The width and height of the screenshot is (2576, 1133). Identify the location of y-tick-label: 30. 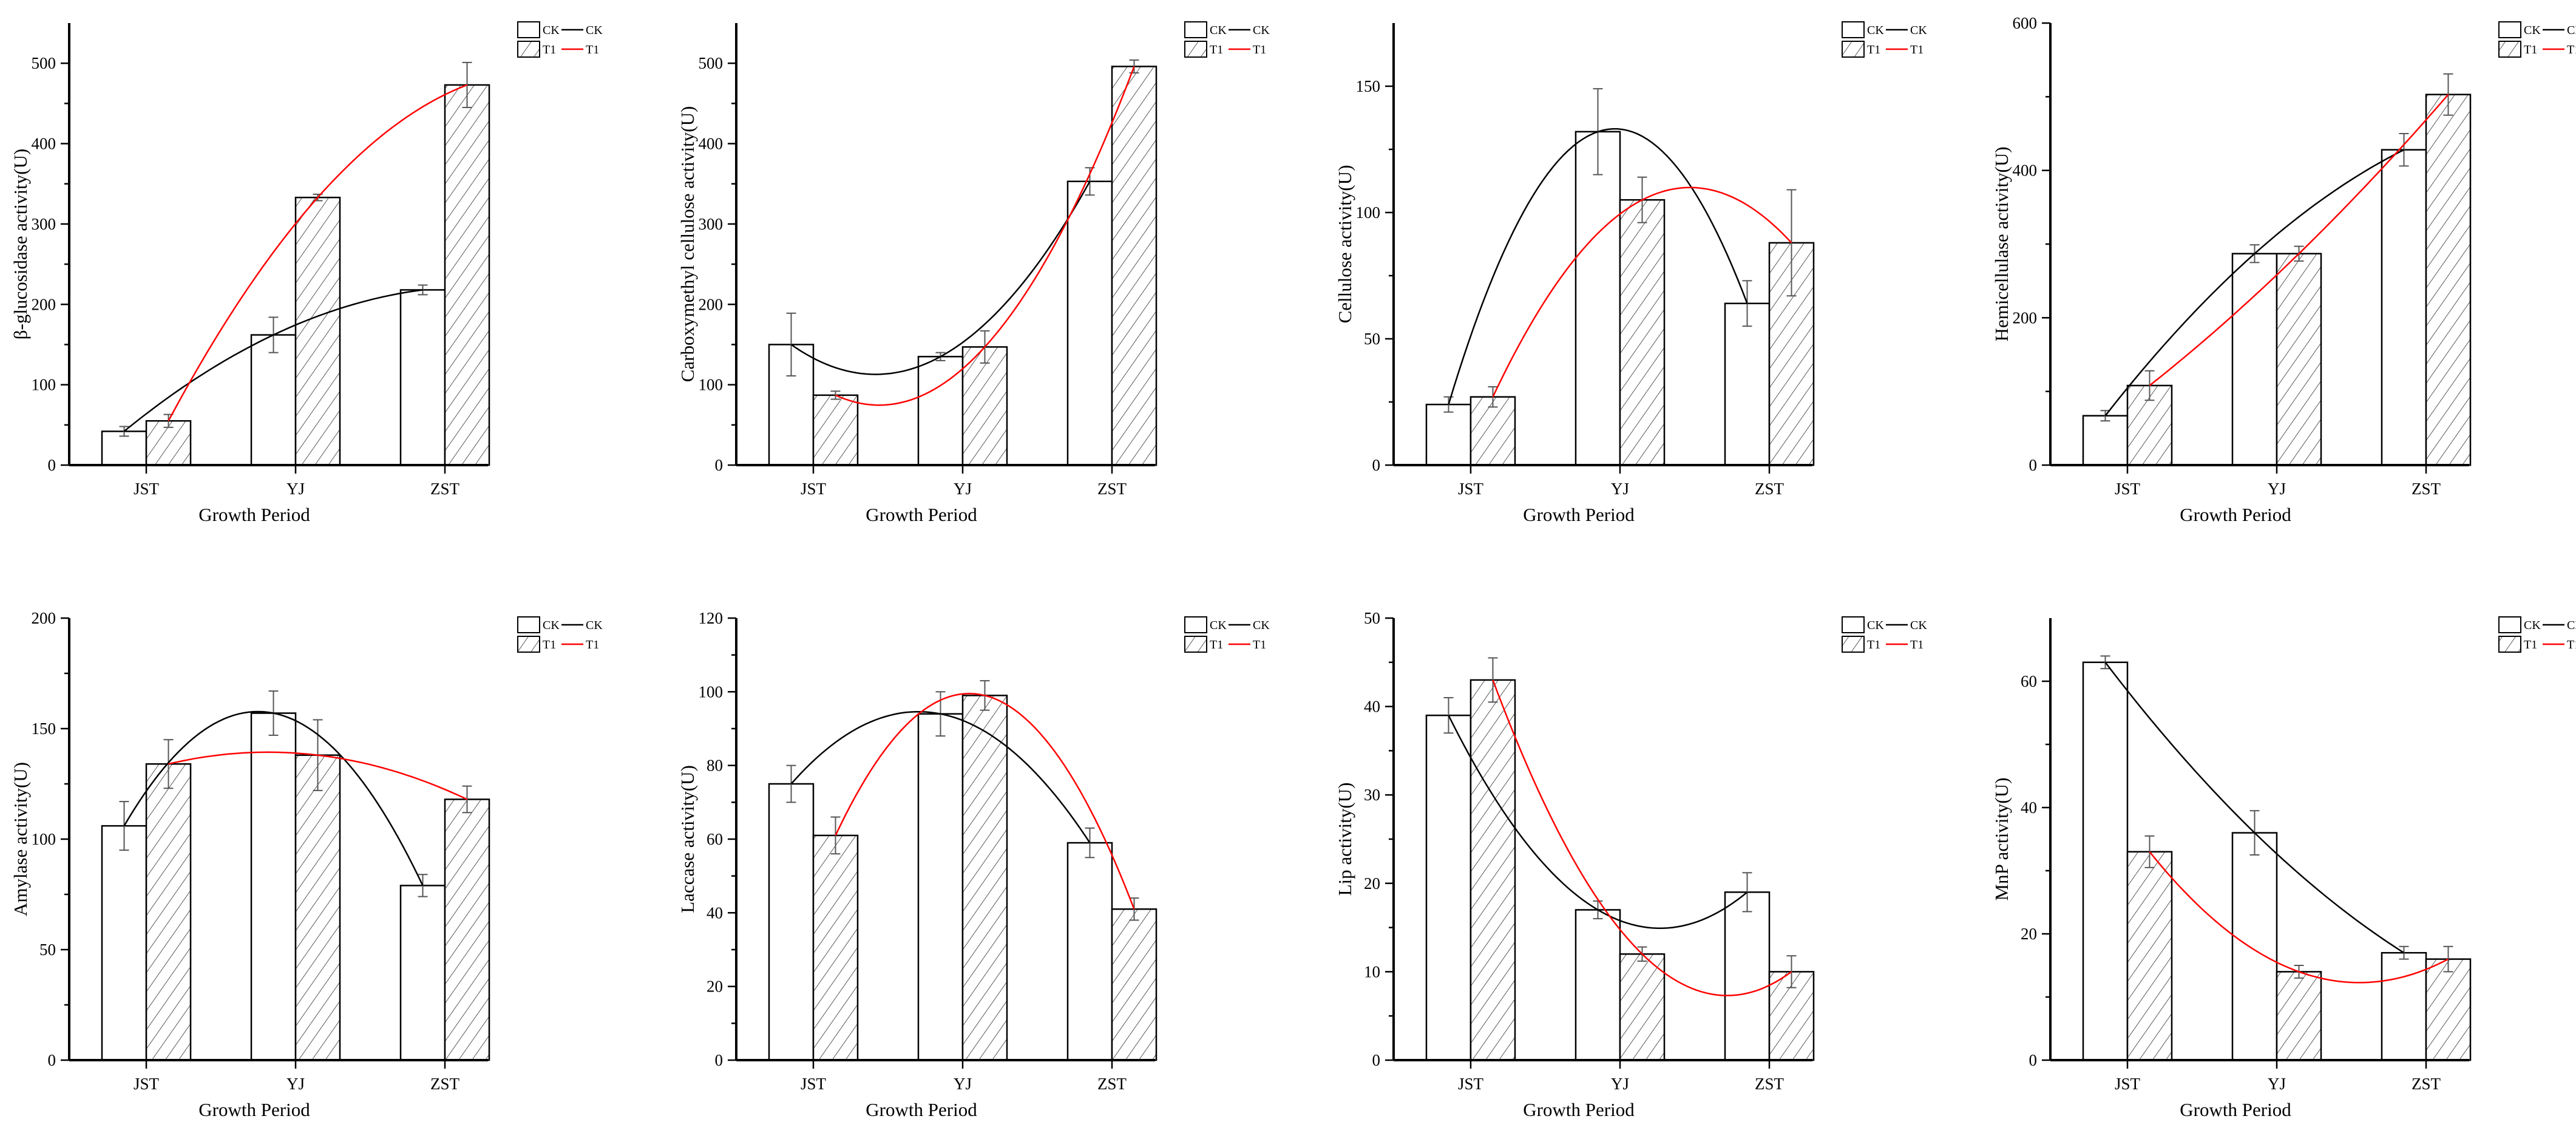
(1372, 795).